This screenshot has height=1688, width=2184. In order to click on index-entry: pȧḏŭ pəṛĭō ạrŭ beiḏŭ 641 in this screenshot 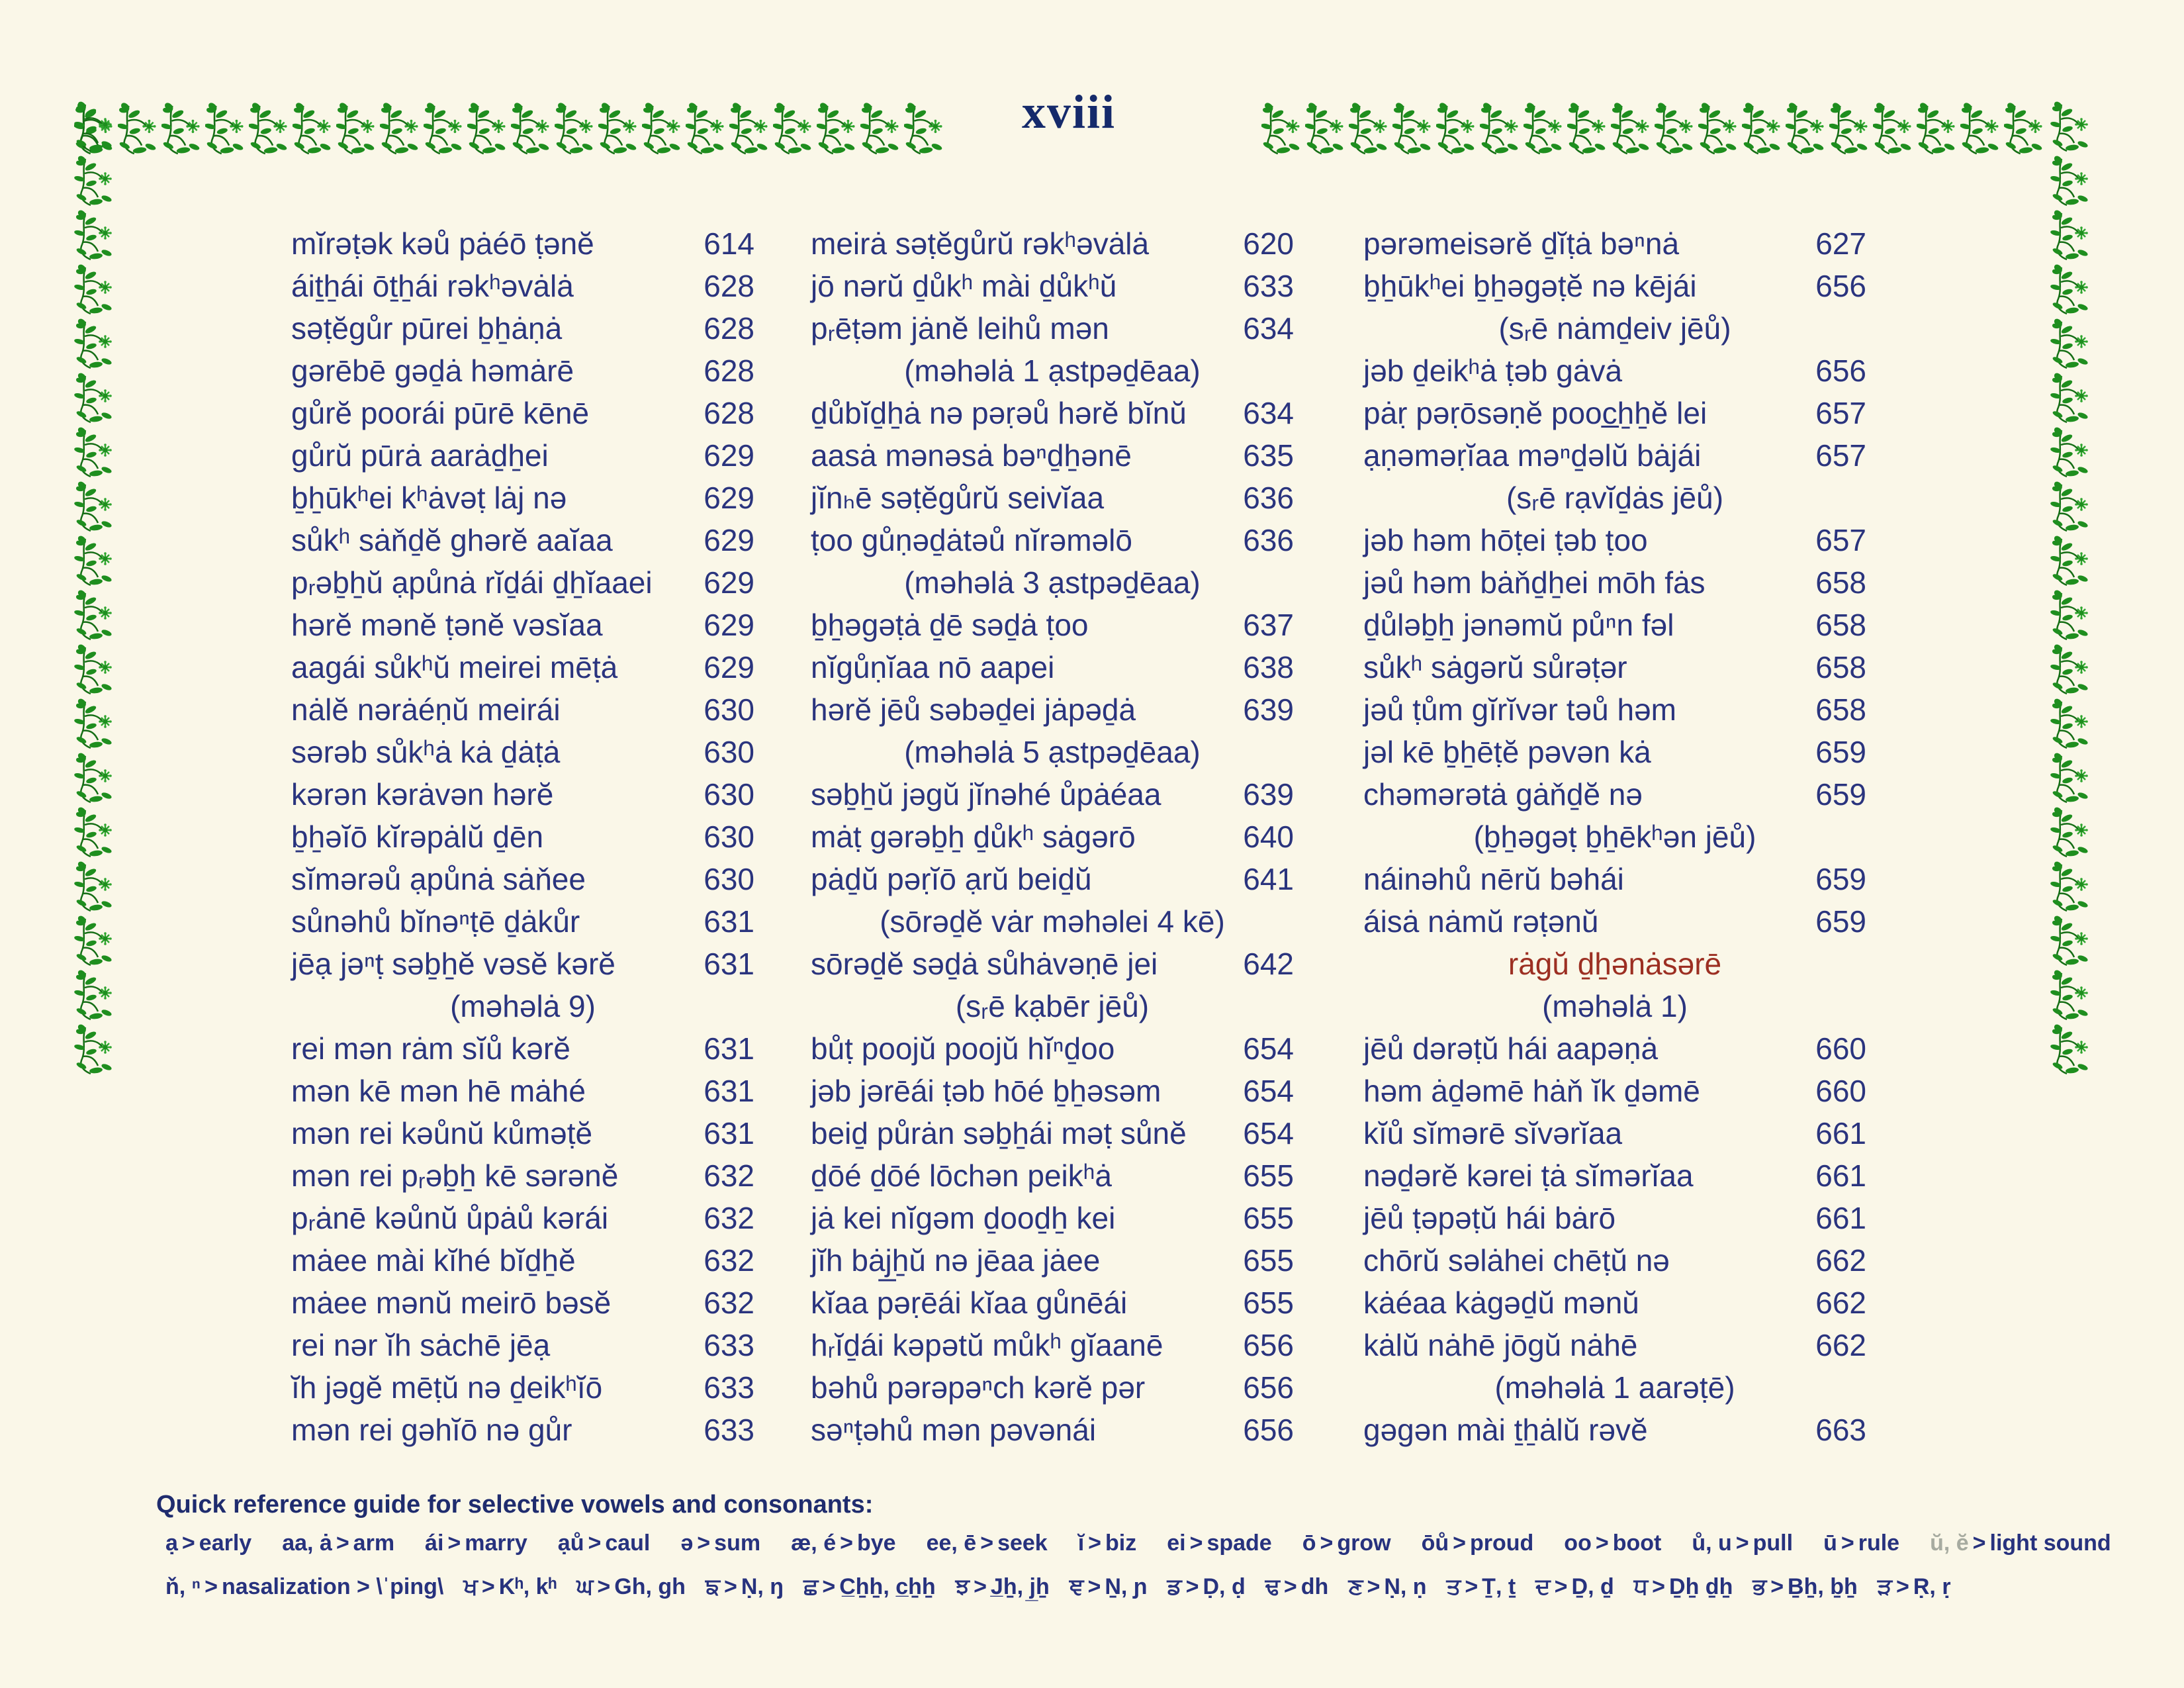, I will do `click(1052, 879)`.